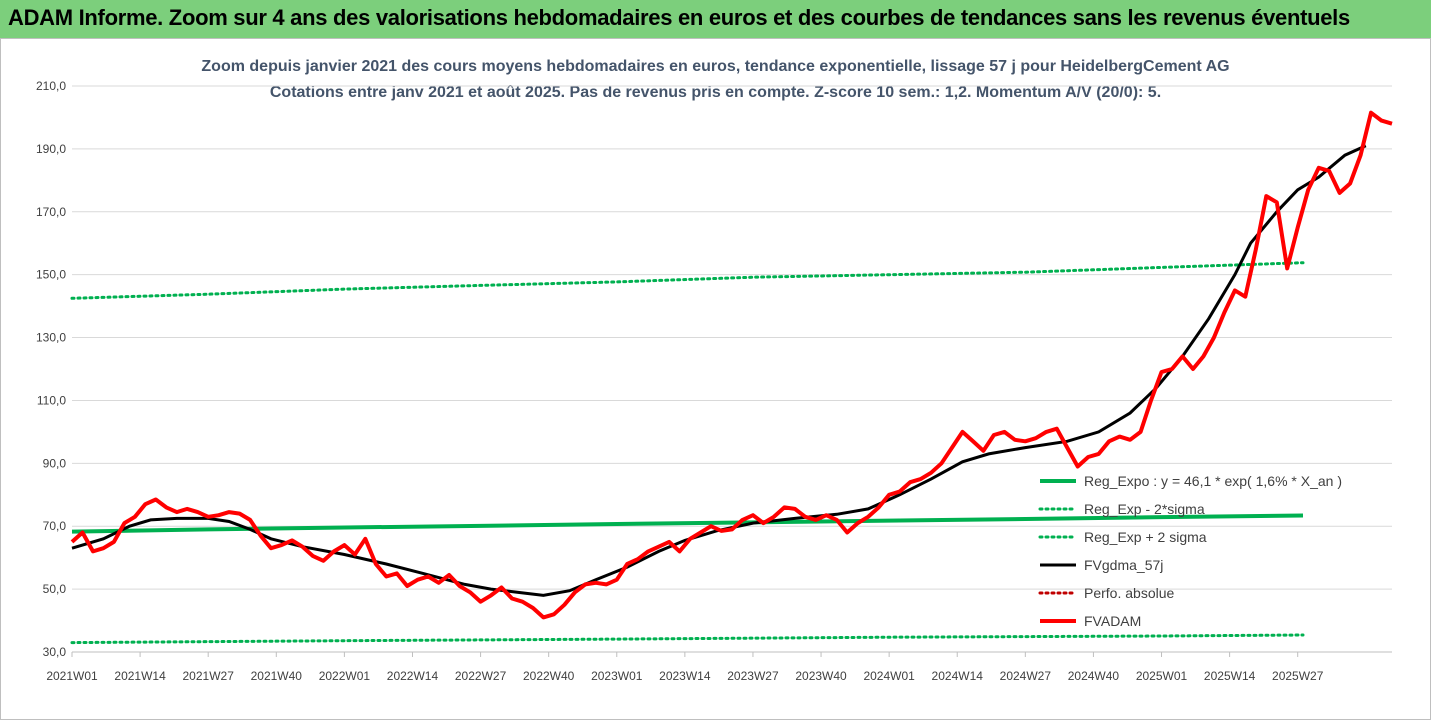 This screenshot has height=720, width=1431. I want to click on y-tick-label: 30,0, so click(55, 652).